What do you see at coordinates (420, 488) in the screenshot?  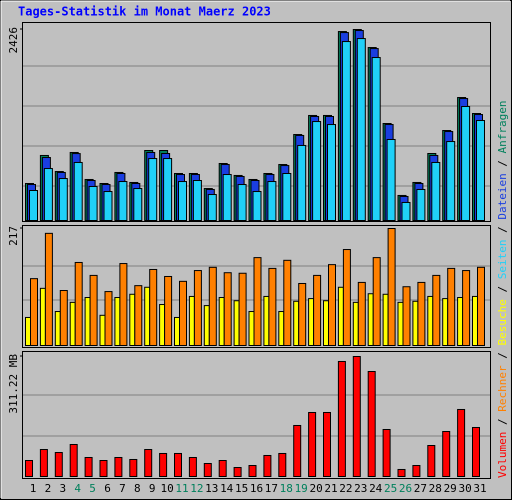 I see `x-tick-label: 27` at bounding box center [420, 488].